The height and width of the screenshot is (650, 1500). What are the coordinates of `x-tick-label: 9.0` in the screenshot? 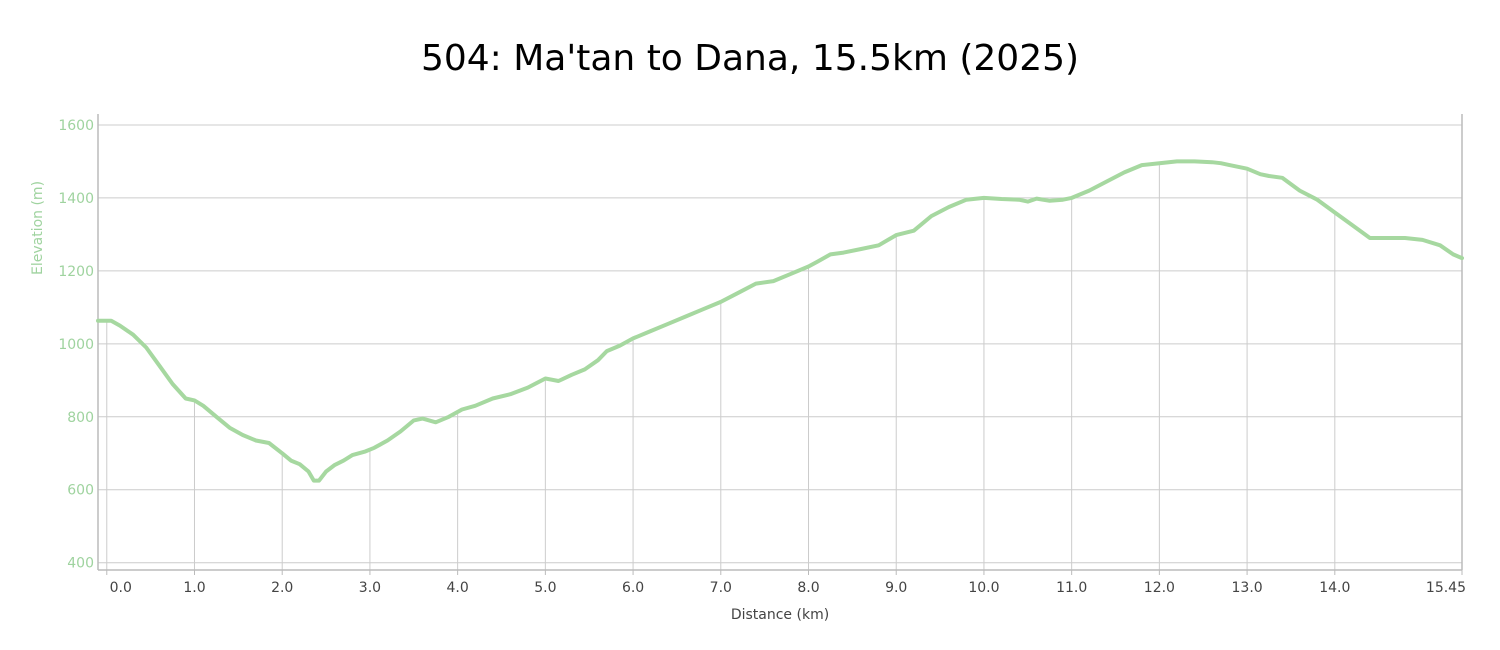 It's located at (896, 588).